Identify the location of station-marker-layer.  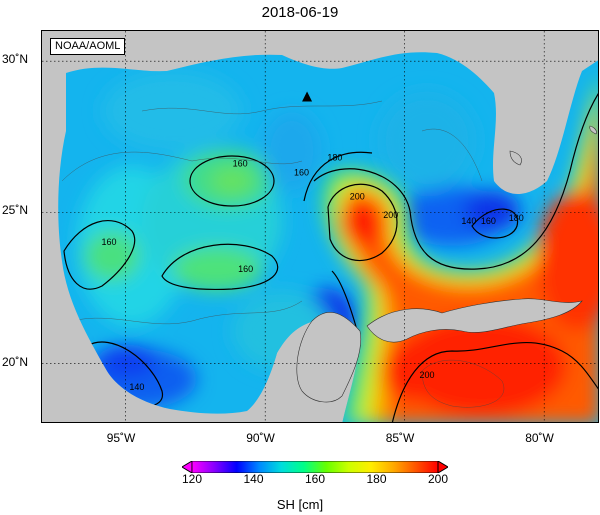
(307, 96).